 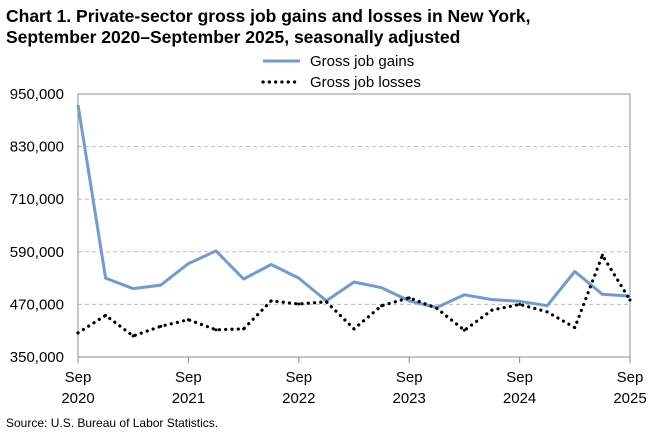 What do you see at coordinates (362, 61) in the screenshot?
I see `legend-label: Gross job gains` at bounding box center [362, 61].